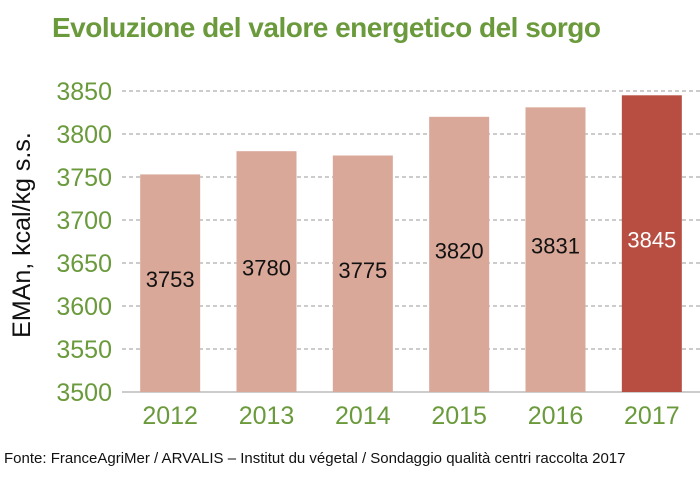 This screenshot has height=492, width=700. What do you see at coordinates (84, 135) in the screenshot?
I see `y-tick-label: 3800` at bounding box center [84, 135].